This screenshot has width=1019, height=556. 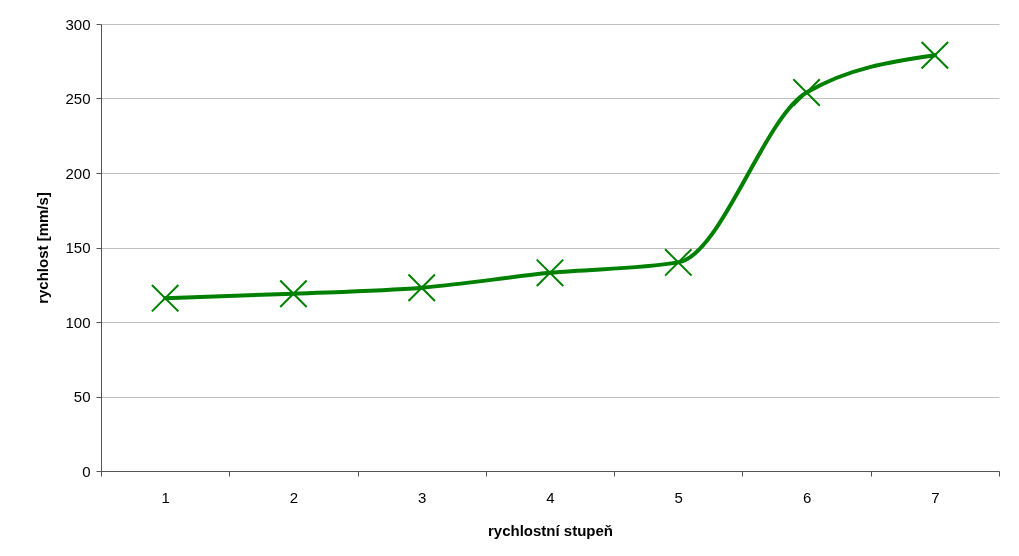 What do you see at coordinates (165, 497) in the screenshot?
I see `x-tick-label: 1` at bounding box center [165, 497].